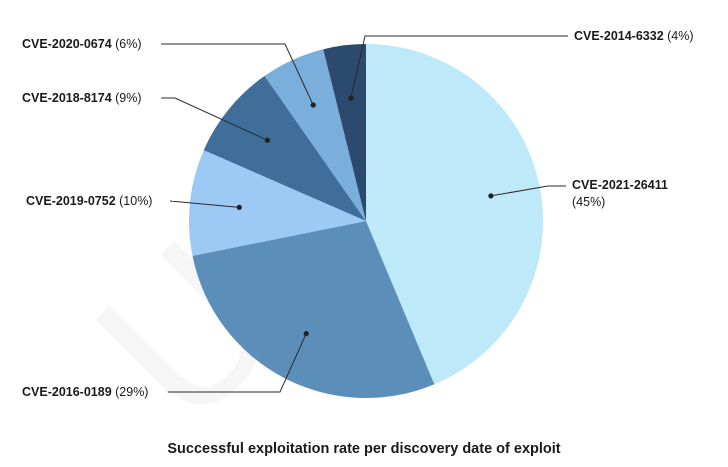 Image resolution: width=728 pixels, height=467 pixels. Describe the element at coordinates (89, 201) in the screenshot. I see `slice-label: CVE-2019-0752 (10%)` at that location.